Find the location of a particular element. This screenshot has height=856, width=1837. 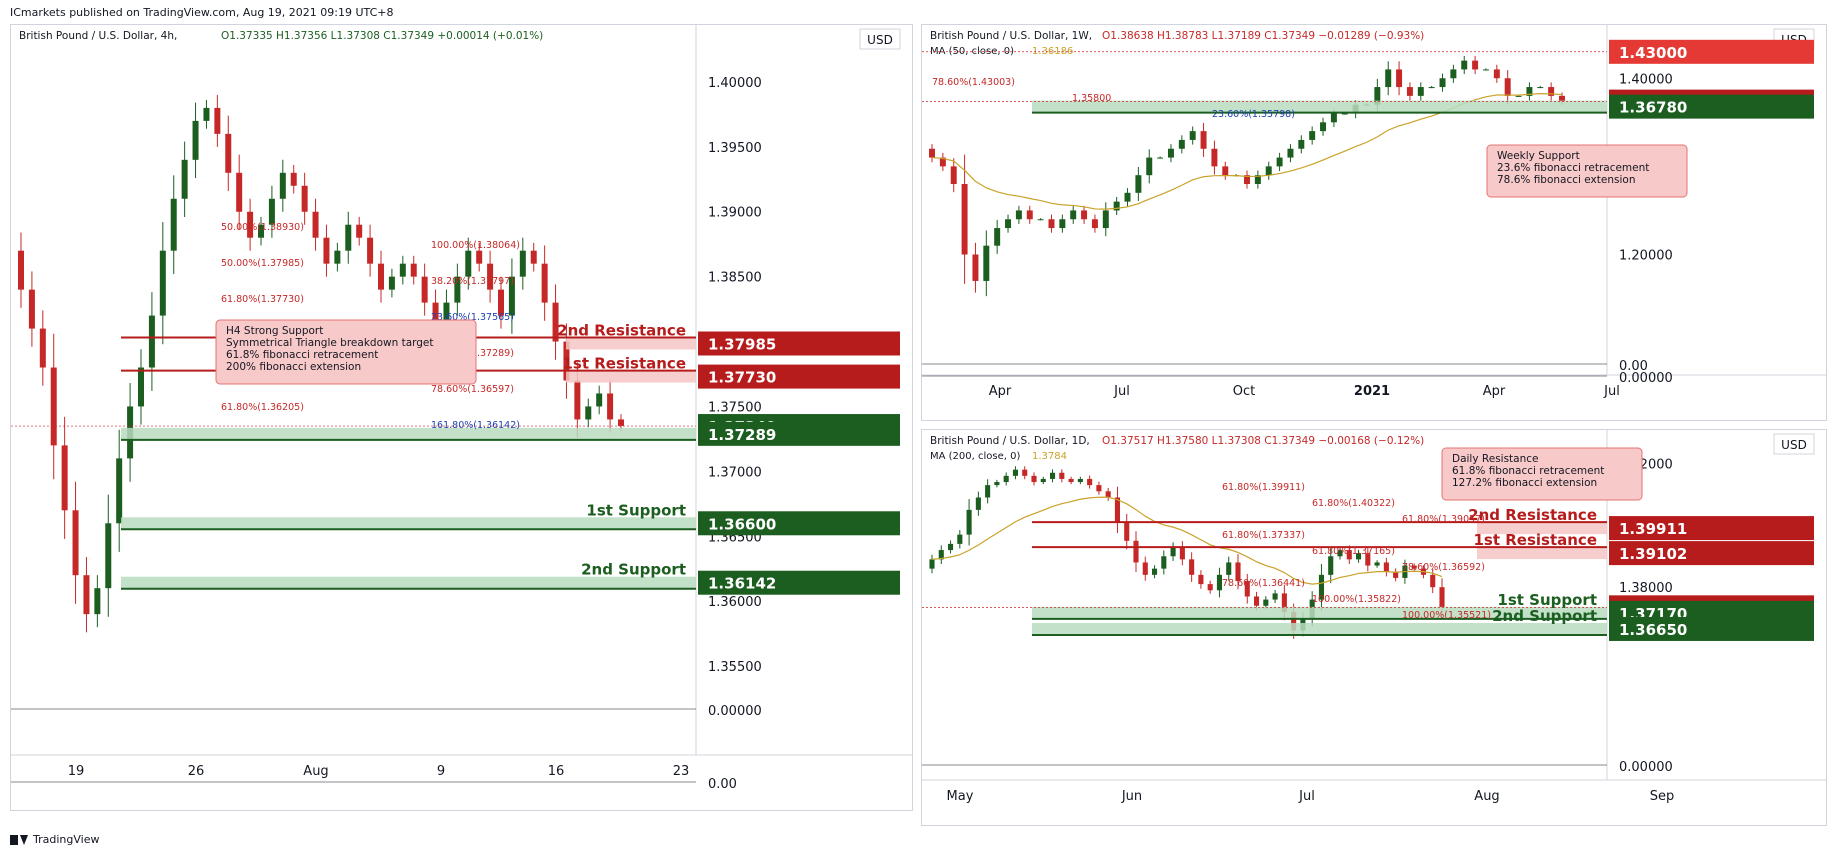

fib-label: 1.35800 is located at coordinates (1091, 98).